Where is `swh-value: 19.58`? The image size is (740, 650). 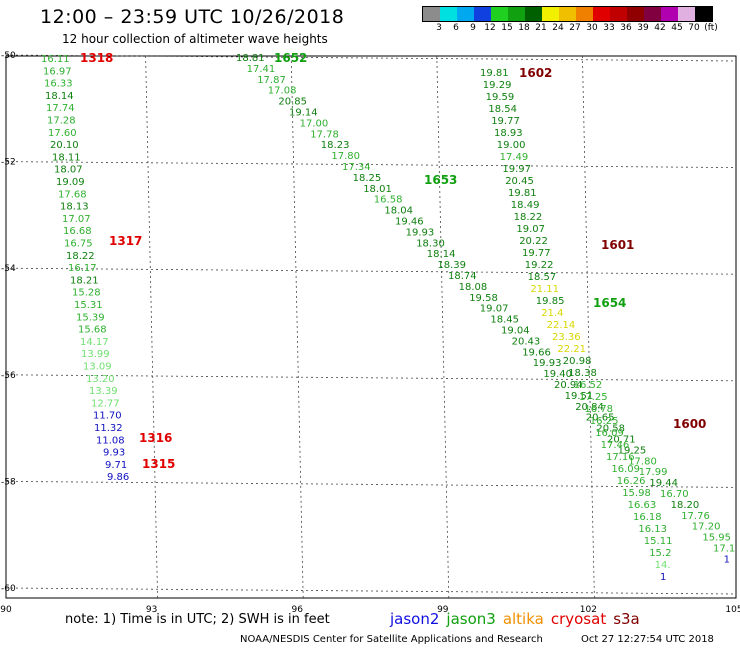
swh-value: 19.58 is located at coordinates (483, 298).